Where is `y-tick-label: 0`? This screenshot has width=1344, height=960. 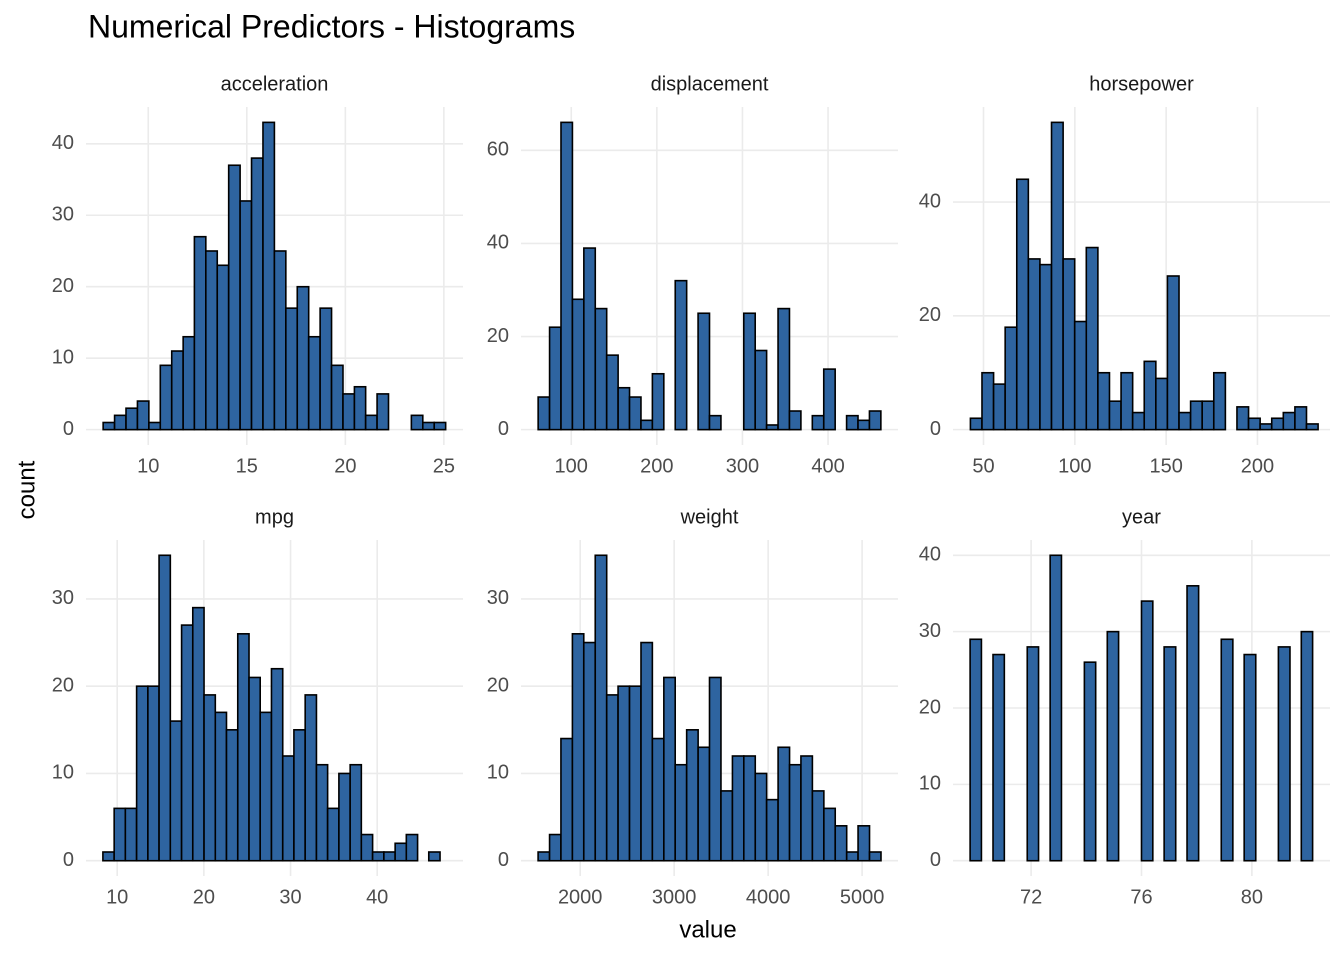
y-tick-label: 0 is located at coordinates (68, 429).